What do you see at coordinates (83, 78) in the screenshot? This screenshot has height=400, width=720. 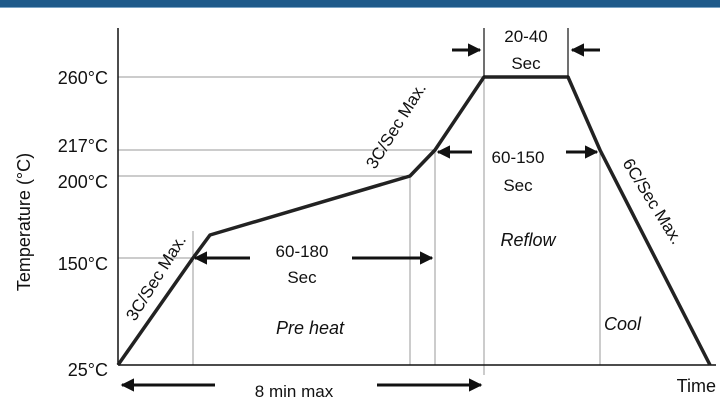 I see `y-tick-label-260: 260°C` at bounding box center [83, 78].